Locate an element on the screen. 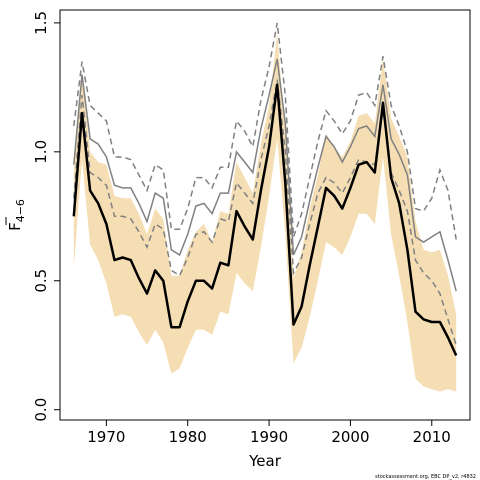  svg-text: F4−6 is located at coordinates (16, 215).